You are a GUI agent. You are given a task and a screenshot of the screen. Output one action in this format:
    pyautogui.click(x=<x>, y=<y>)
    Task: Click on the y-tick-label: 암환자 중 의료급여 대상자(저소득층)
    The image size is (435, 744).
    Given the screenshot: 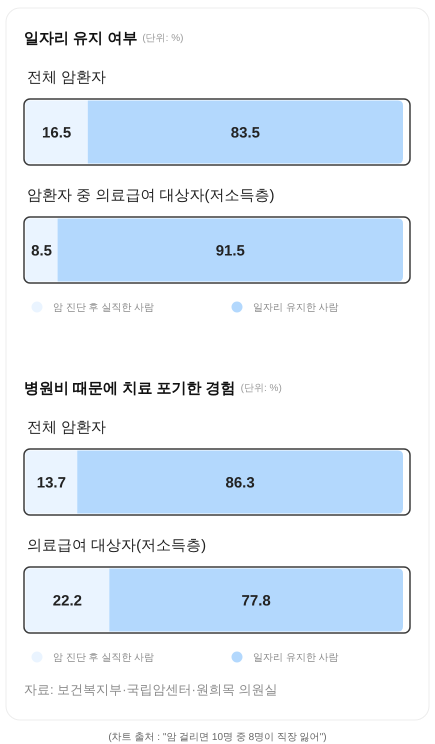 What is the action you would take?
    pyautogui.click(x=150, y=195)
    